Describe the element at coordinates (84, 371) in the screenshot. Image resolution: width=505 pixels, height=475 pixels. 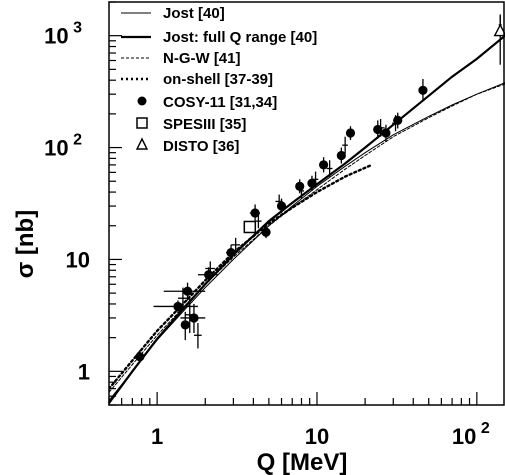
I see `y-tick-label: 1` at that location.